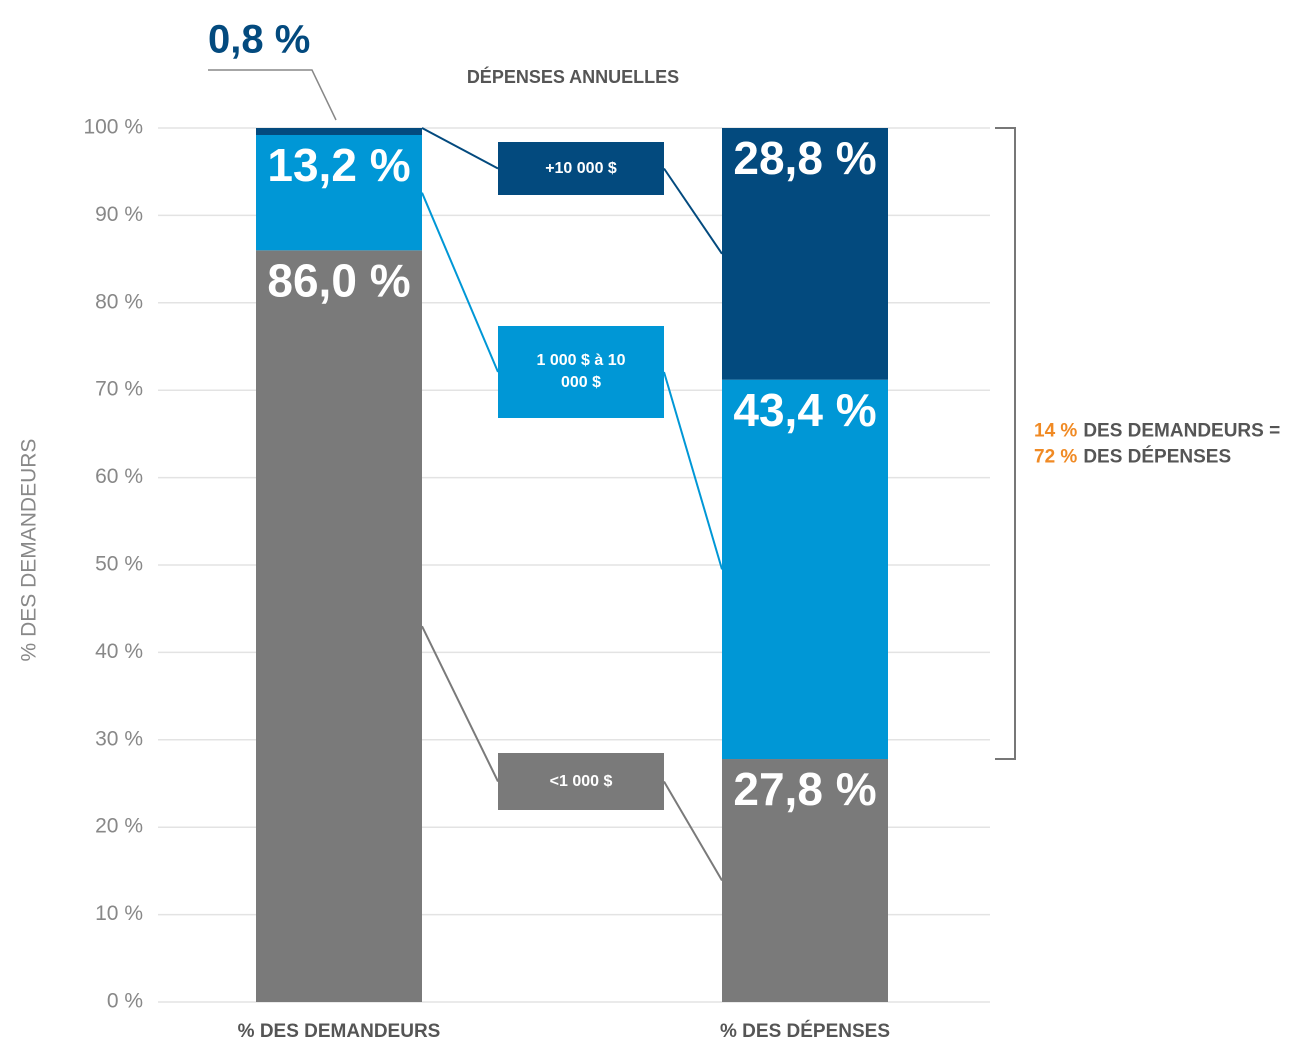 This screenshot has height=1047, width=1297. I want to click on y-tick-label: 30 %, so click(119, 738).